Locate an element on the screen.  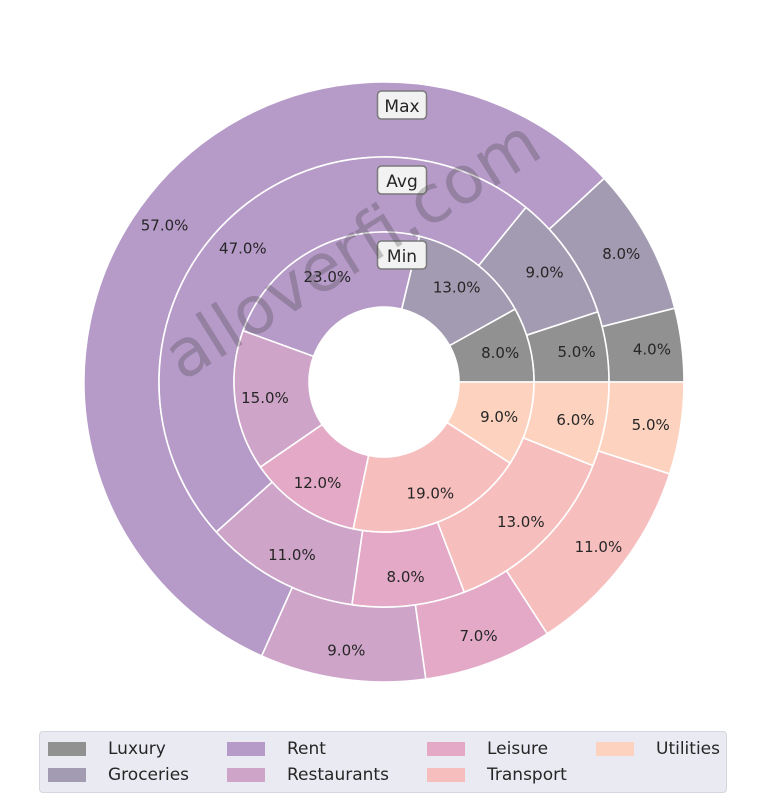
ring-label-box-max is located at coordinates (402, 105).